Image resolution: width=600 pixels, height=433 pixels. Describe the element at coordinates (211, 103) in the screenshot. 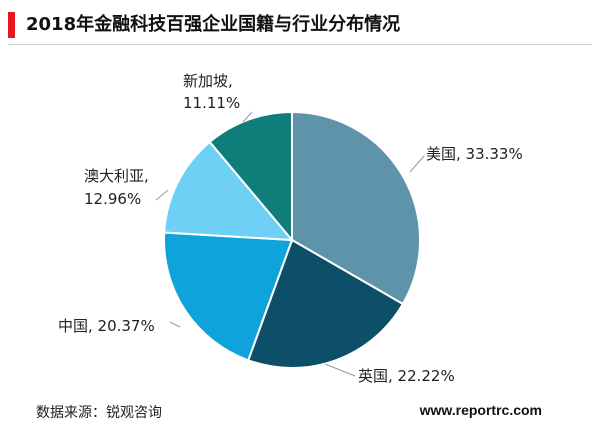

I see `label-singapore-value: 11.11%` at that location.